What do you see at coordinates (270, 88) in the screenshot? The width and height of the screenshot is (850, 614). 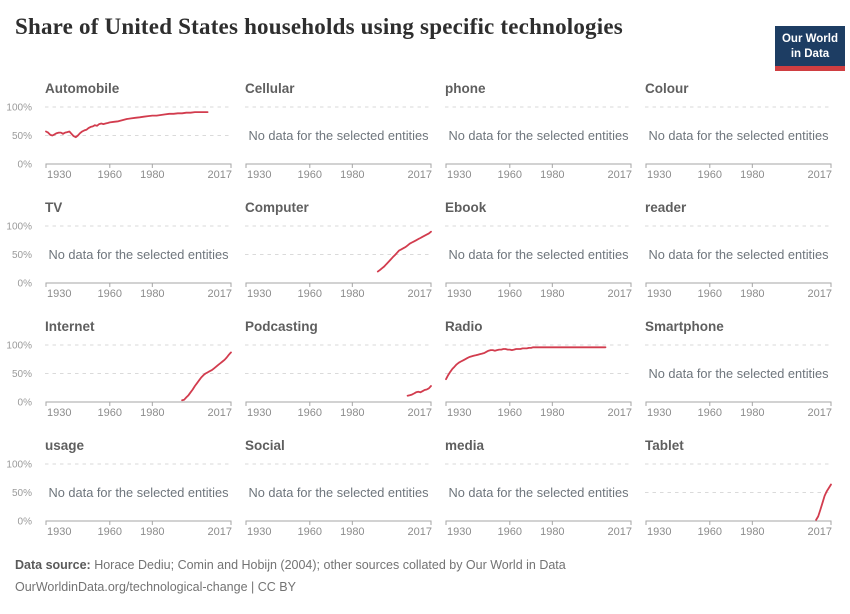 I see `facet-title: Cellular` at bounding box center [270, 88].